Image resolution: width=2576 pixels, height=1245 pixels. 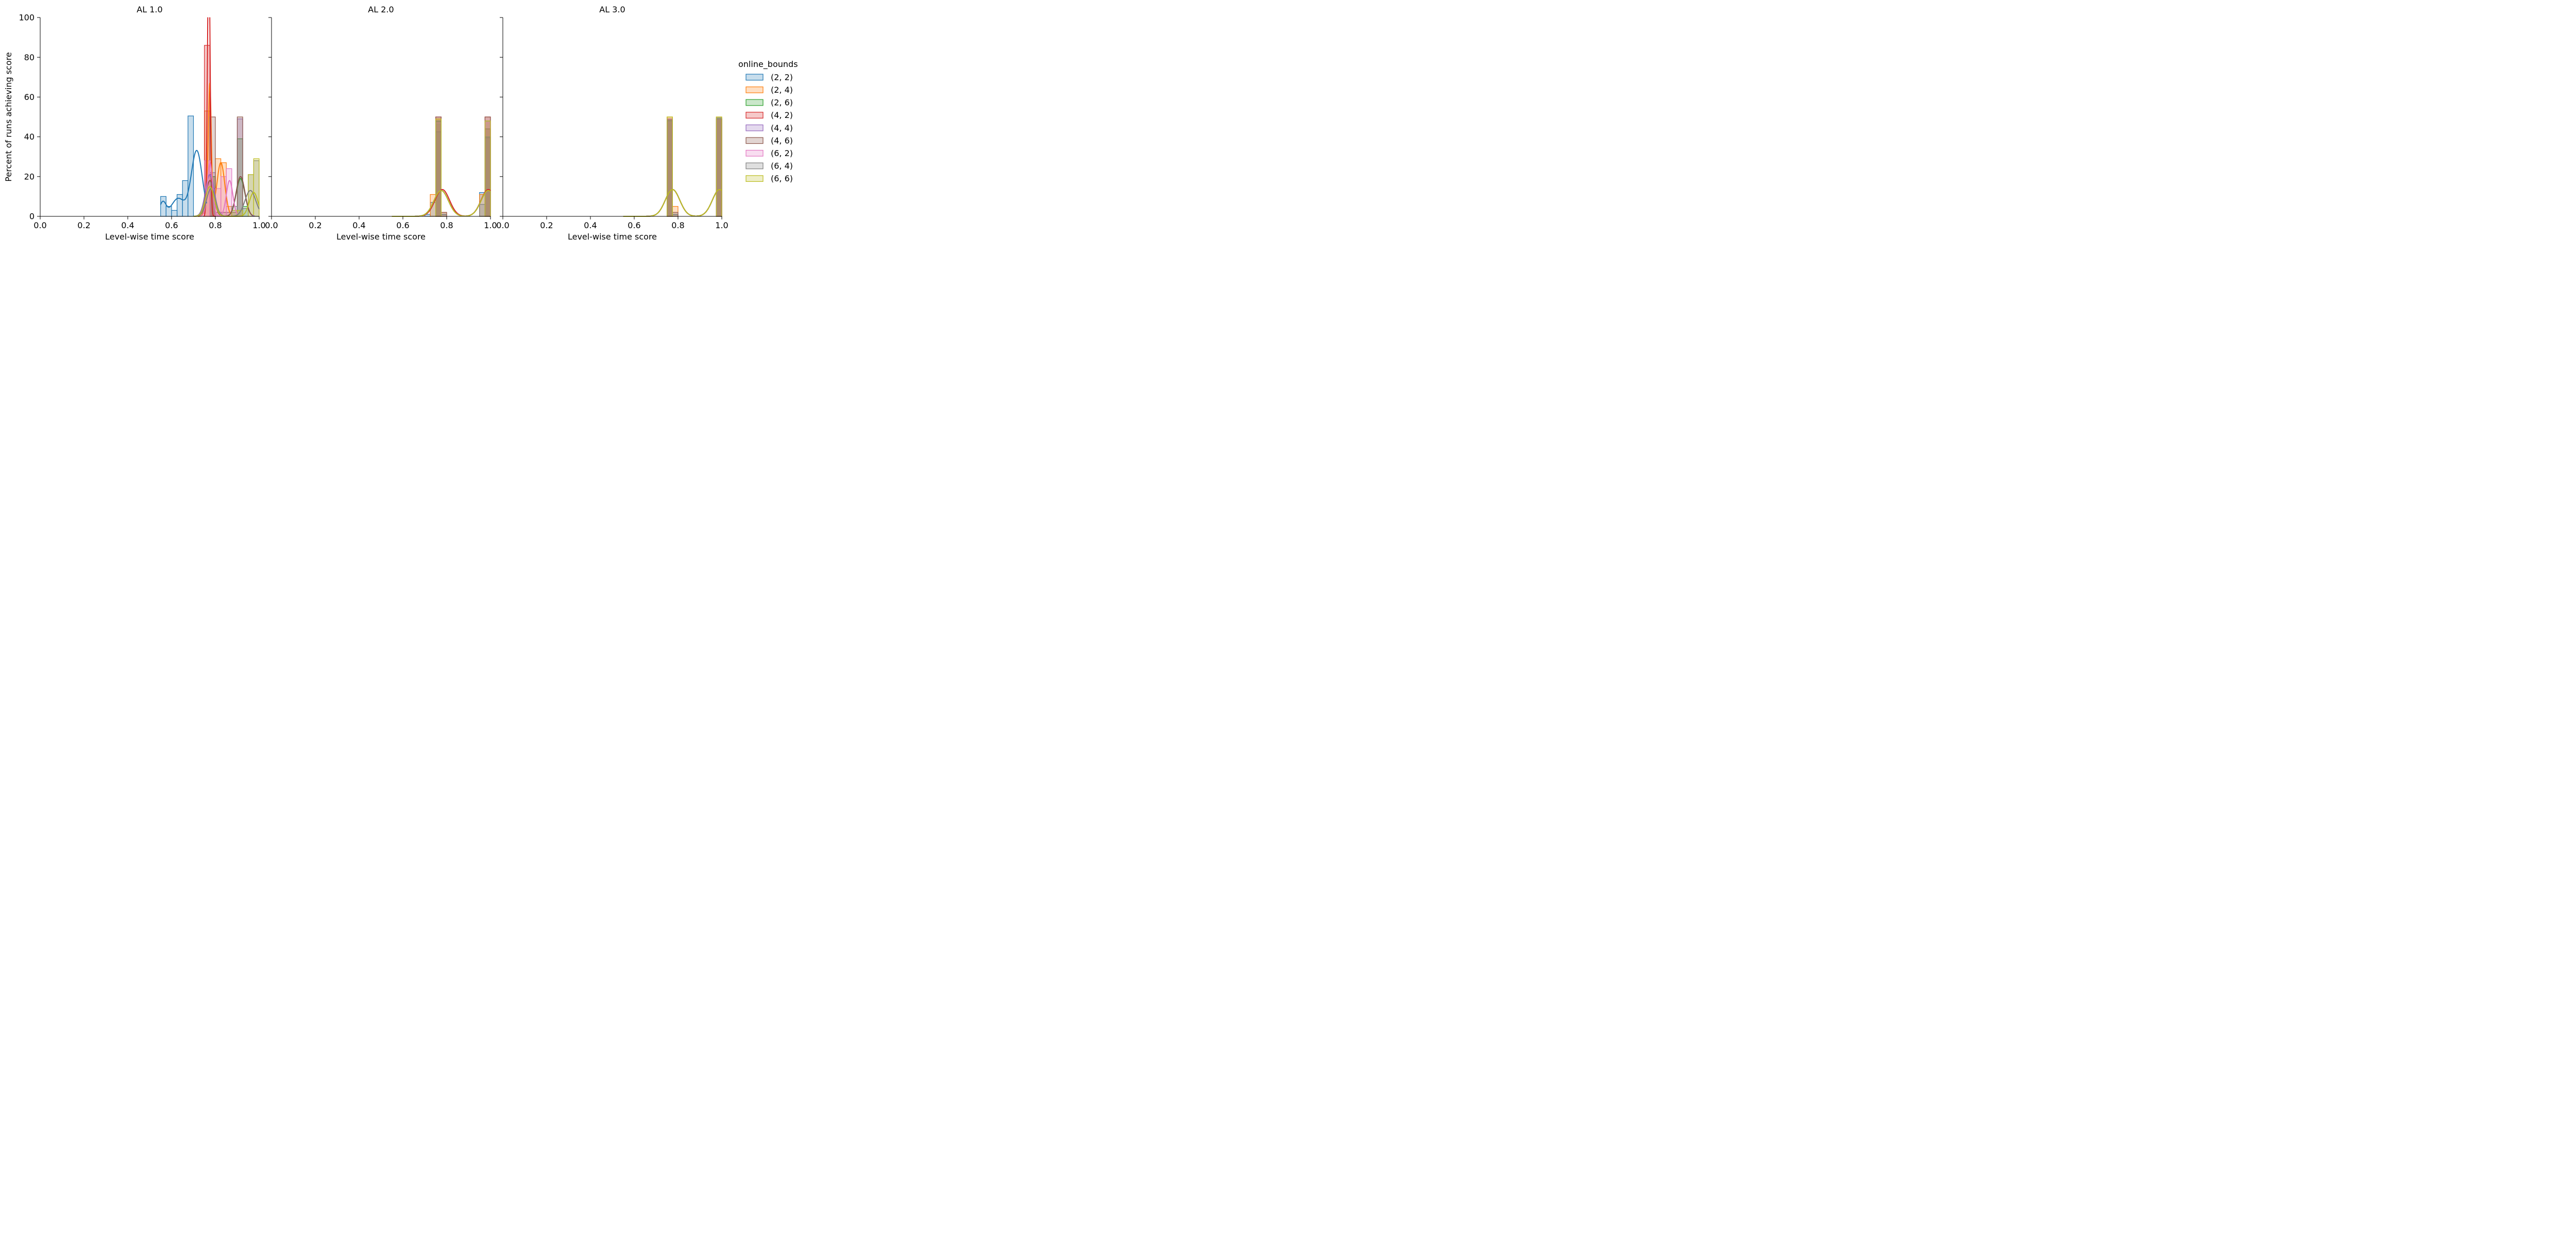 I want to click on panel-title: AL 2.0, so click(x=381, y=9).